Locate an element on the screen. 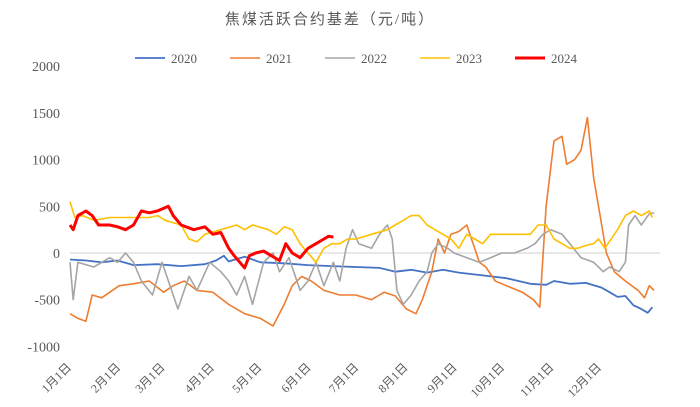  chart-title: 焦煤活跃合约基差（元/吨） is located at coordinates (330, 19).